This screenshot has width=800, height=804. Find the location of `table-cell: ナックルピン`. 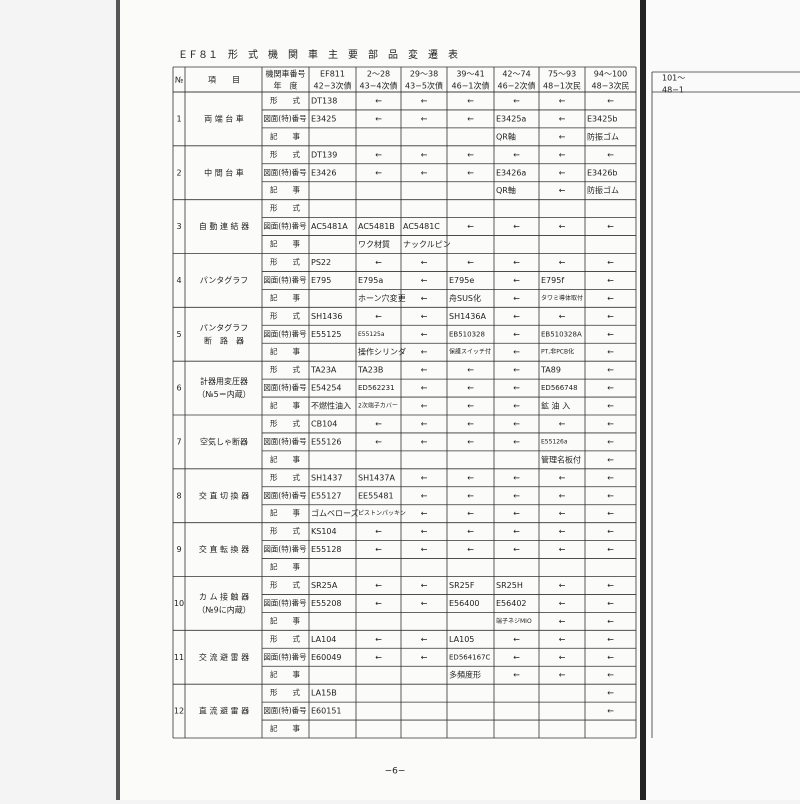

table-cell: ナックルピン is located at coordinates (427, 244).